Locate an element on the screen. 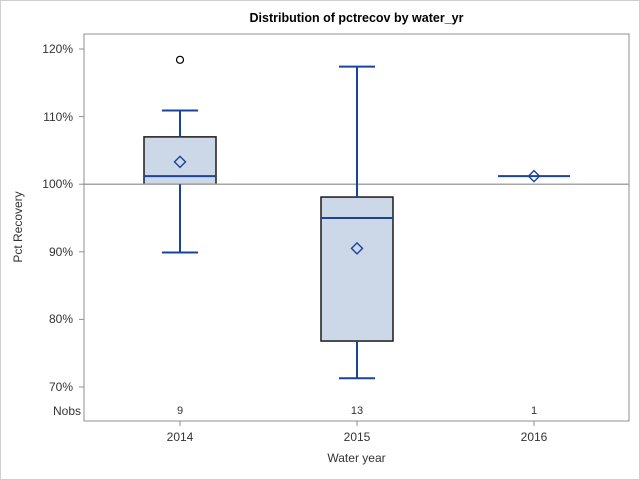 The width and height of the screenshot is (640, 480). box-2015 is located at coordinates (357, 269).